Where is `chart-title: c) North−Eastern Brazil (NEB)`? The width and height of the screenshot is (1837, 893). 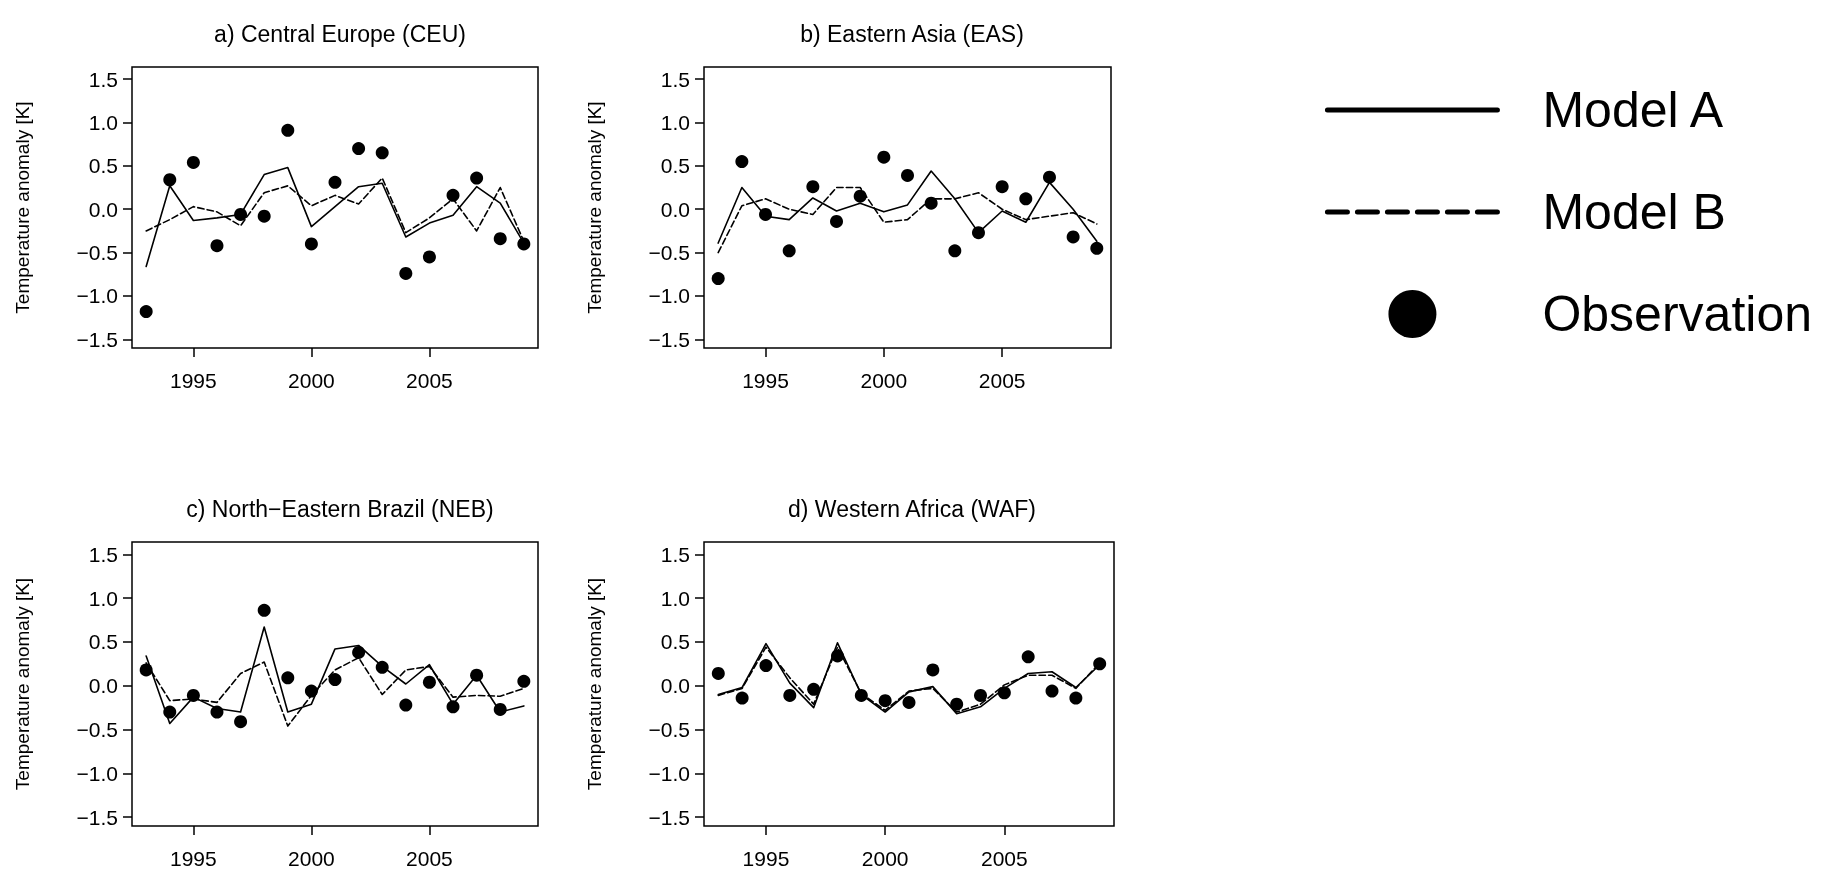 chart-title: c) North−Eastern Brazil (NEB) is located at coordinates (340, 508).